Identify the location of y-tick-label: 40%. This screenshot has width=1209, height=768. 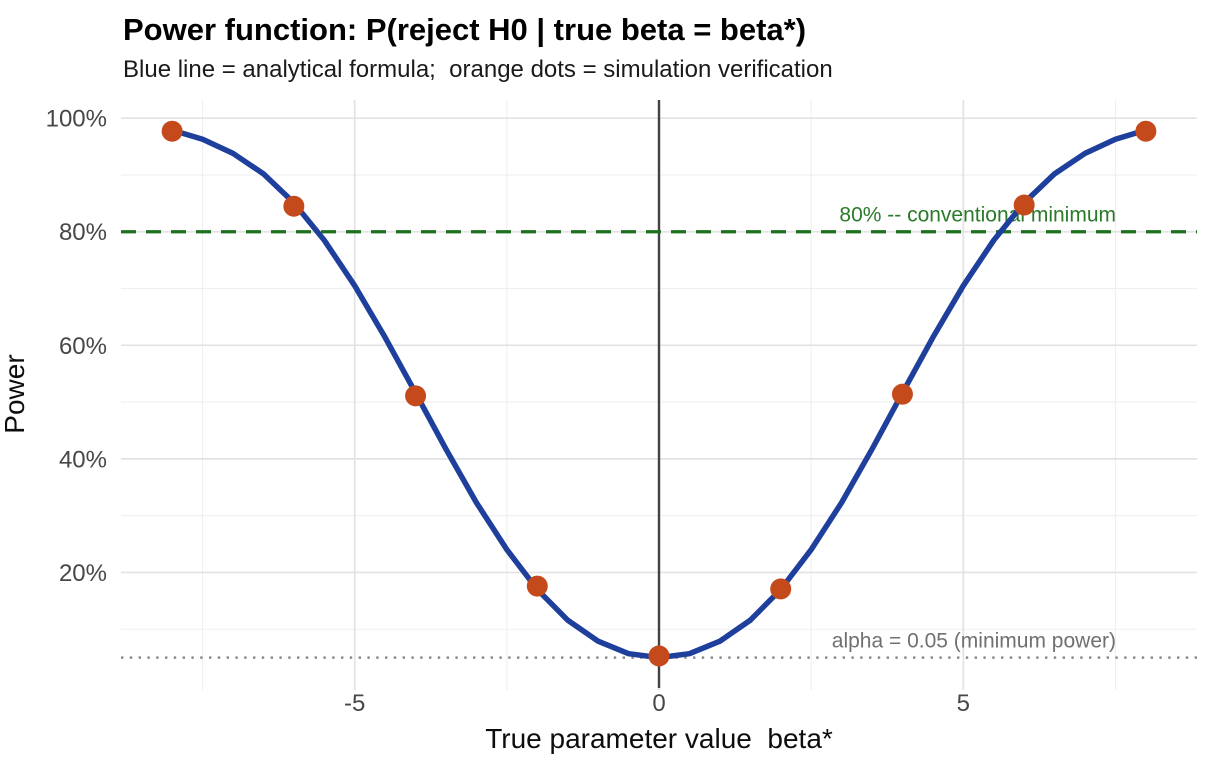
(83, 459).